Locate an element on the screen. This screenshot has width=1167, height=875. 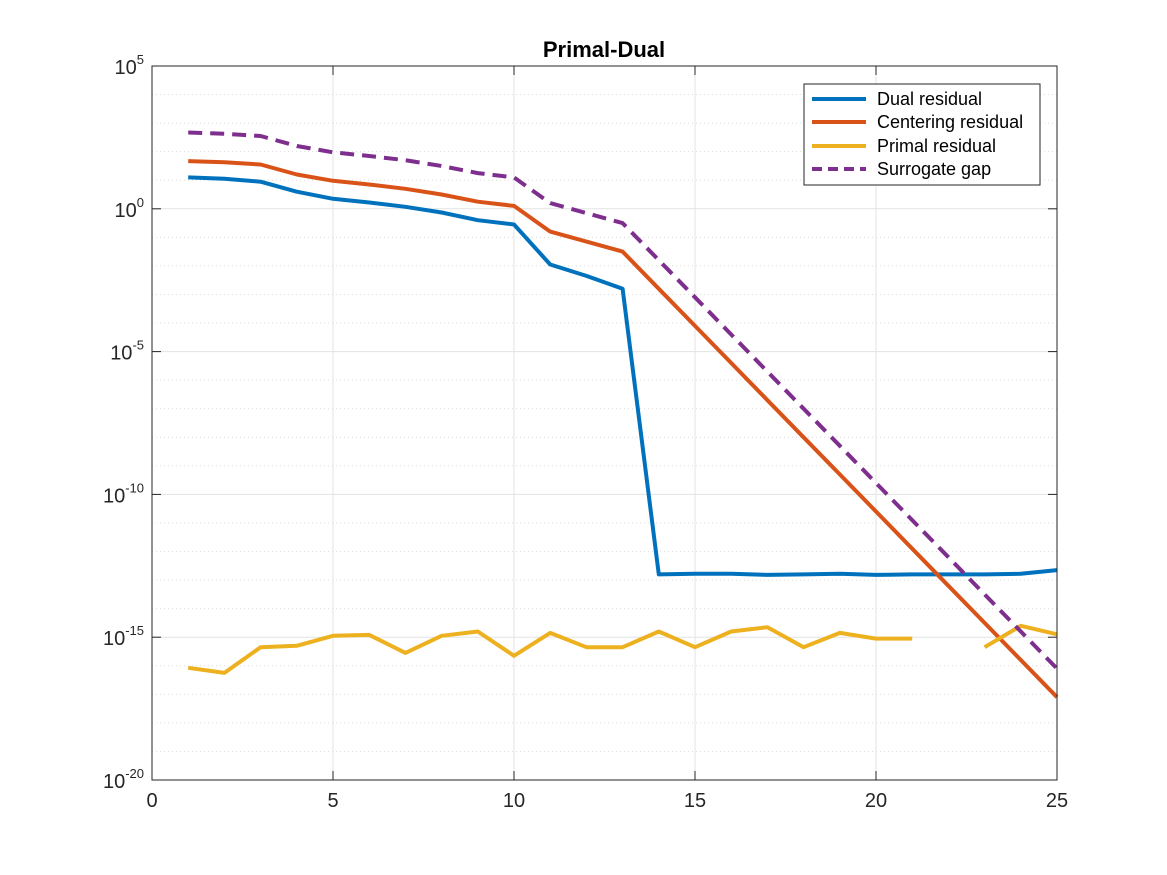
x-tick-label: 0 is located at coordinates (151, 801).